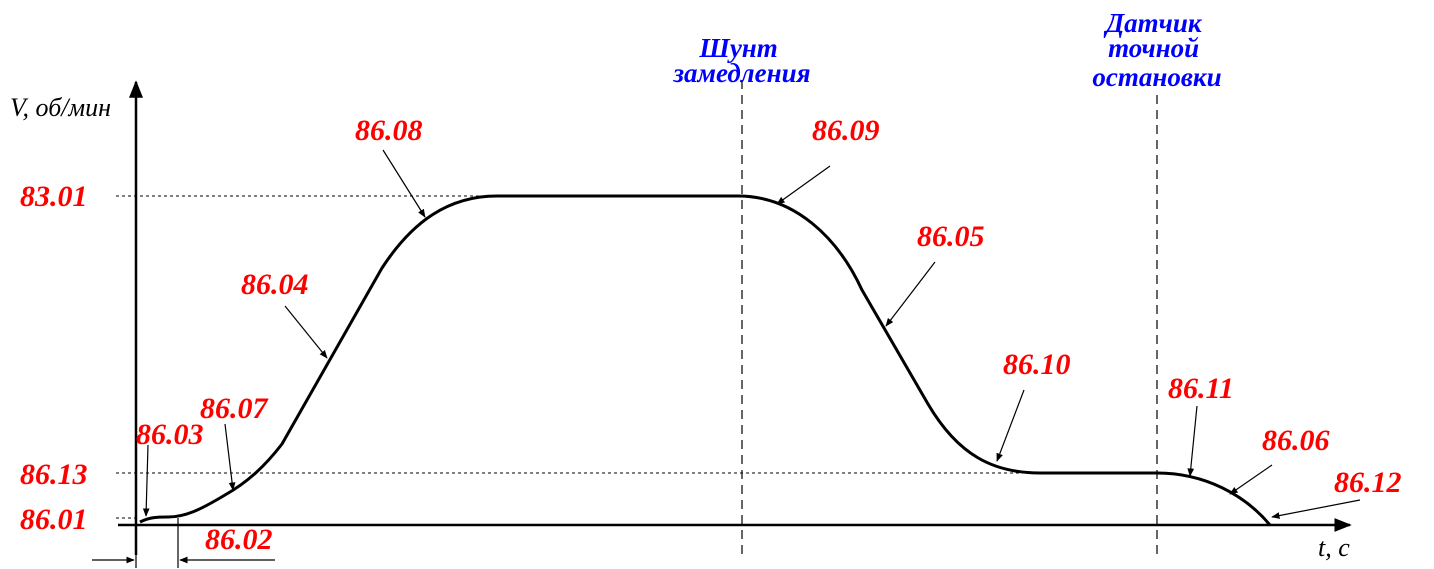 The height and width of the screenshot is (569, 1434). Describe the element at coordinates (234, 408) in the screenshot. I see `param-label-8607: 86.07` at that location.